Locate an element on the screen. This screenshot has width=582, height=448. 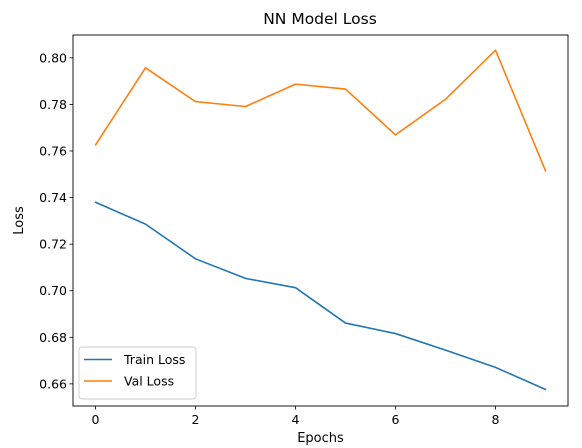
y-tick-label: 0.78 is located at coordinates (53, 104).